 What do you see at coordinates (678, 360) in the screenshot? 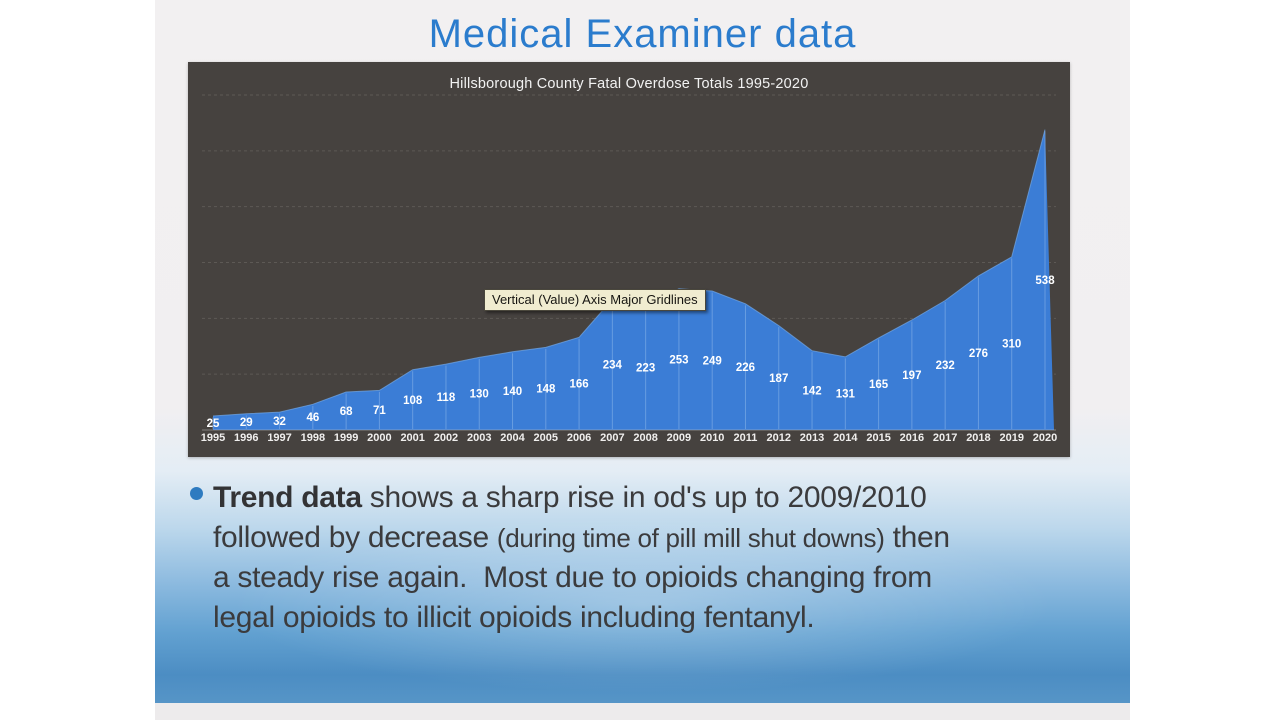
I see `data-label: 253` at bounding box center [678, 360].